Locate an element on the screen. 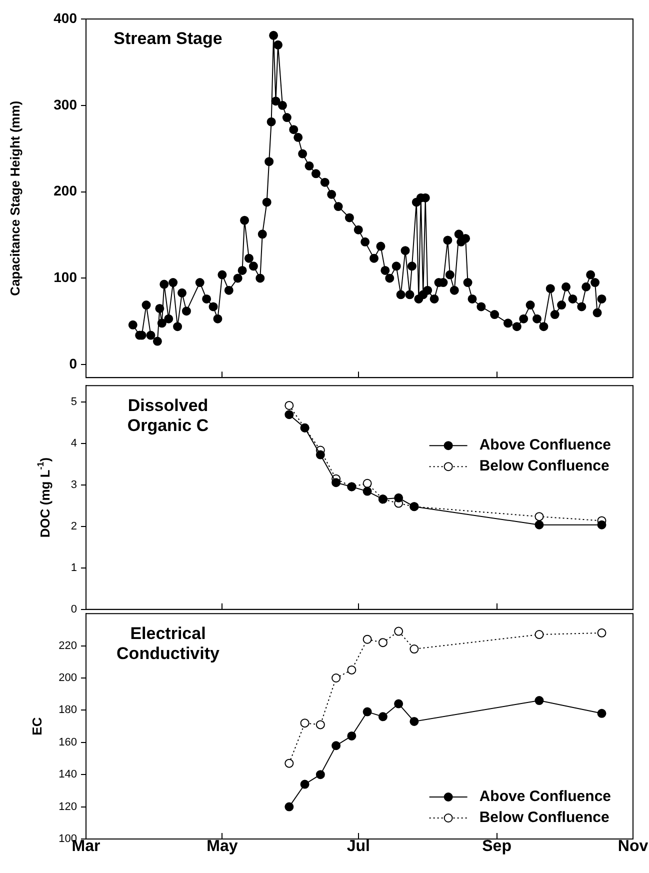 Image resolution: width=649 pixels, height=873 pixels. y-axis-title: DOC (mg L-1) is located at coordinates (44, 497).